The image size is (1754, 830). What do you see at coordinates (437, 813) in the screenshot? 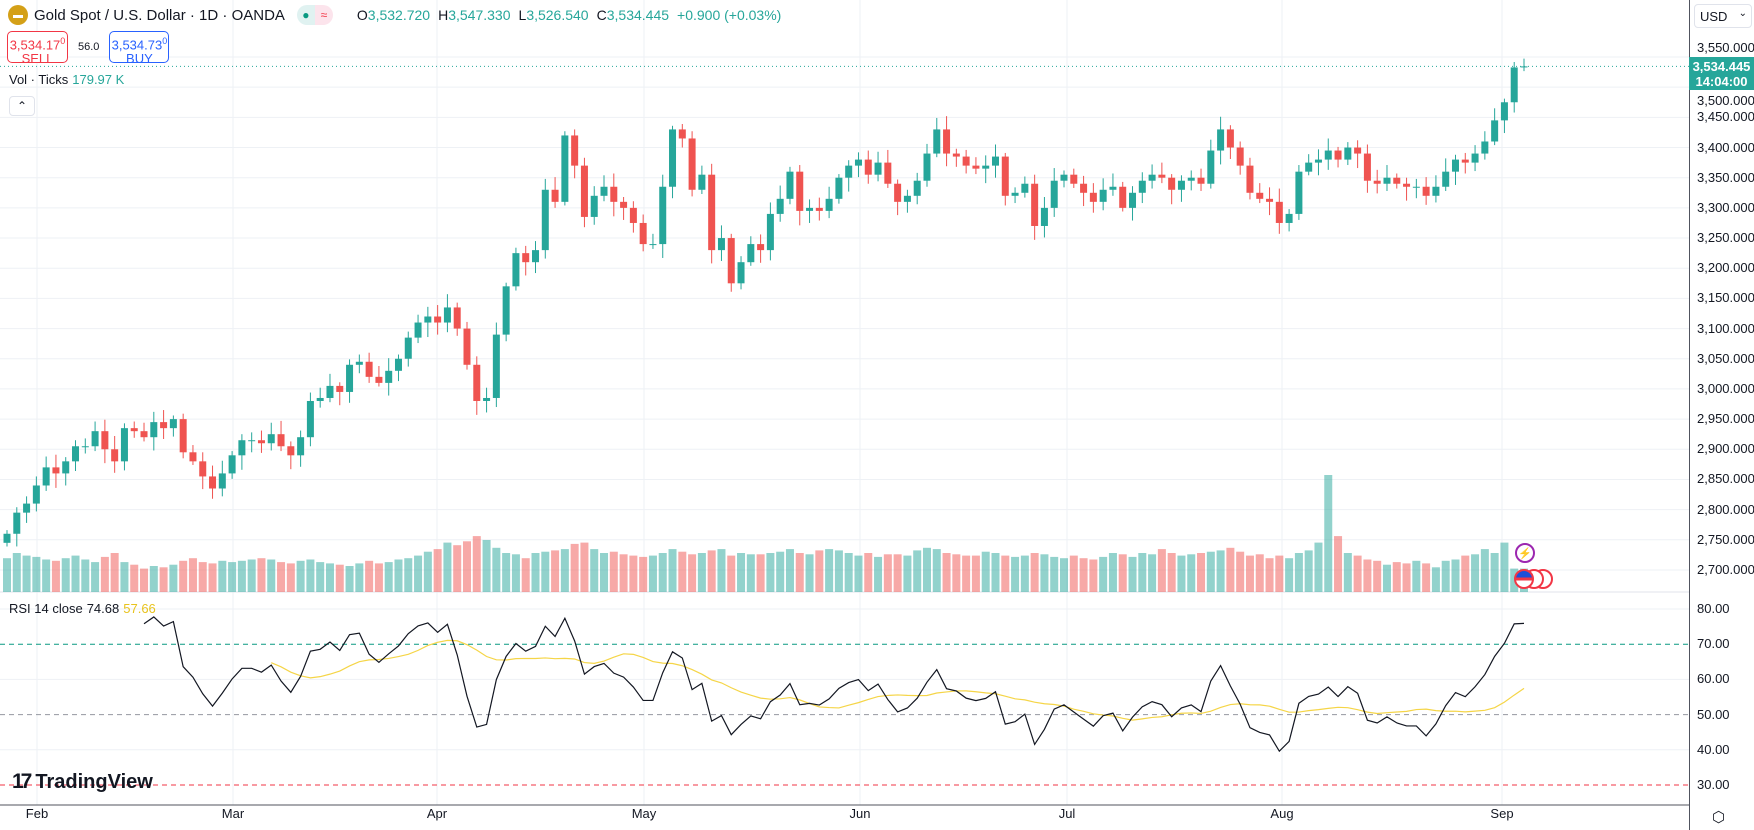
I see `time-tick-label: Apr` at bounding box center [437, 813].